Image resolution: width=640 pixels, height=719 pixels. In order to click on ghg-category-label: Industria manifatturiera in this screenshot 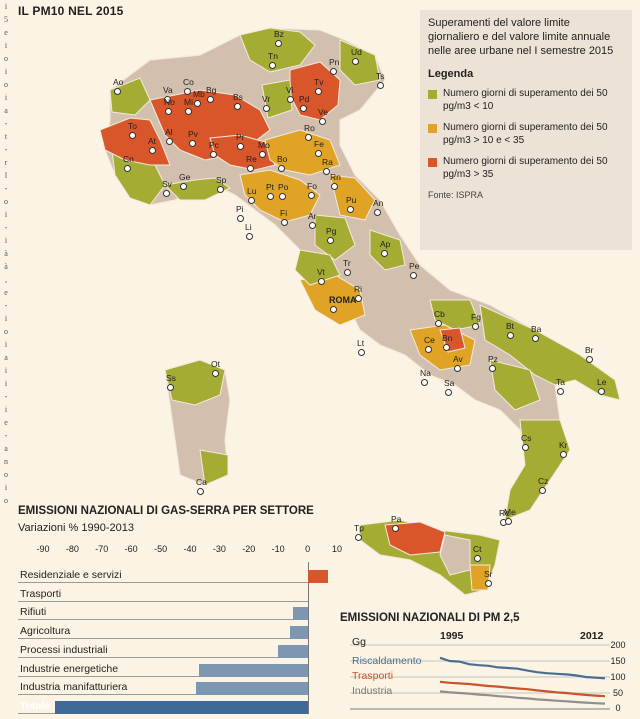, I will do `click(74, 687)`.